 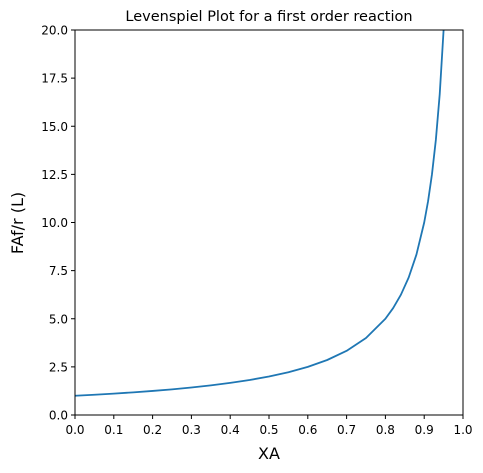 I want to click on y-tick-label: 2.5, so click(x=58, y=367).